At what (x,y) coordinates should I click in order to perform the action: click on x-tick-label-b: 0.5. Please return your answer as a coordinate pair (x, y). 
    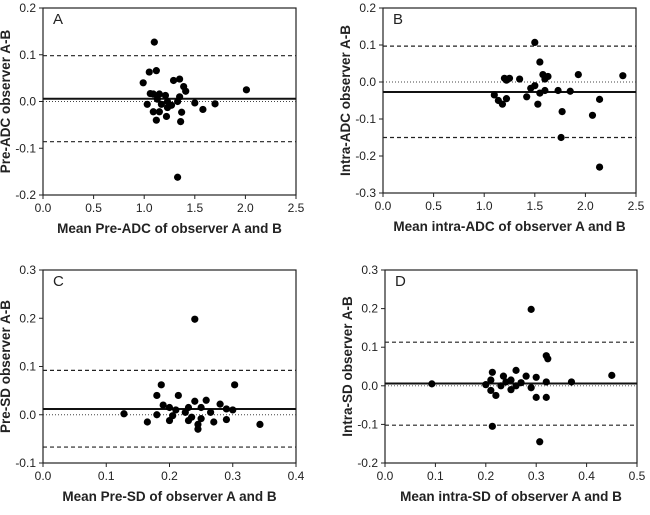
    Looking at the image, I should click on (433, 206).